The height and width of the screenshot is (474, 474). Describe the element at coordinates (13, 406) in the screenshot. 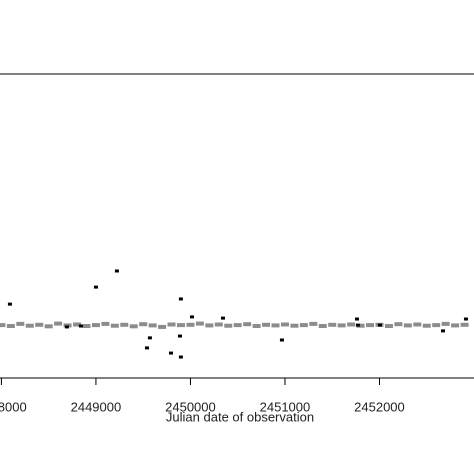

I see `x-tick-label: 2448000` at that location.